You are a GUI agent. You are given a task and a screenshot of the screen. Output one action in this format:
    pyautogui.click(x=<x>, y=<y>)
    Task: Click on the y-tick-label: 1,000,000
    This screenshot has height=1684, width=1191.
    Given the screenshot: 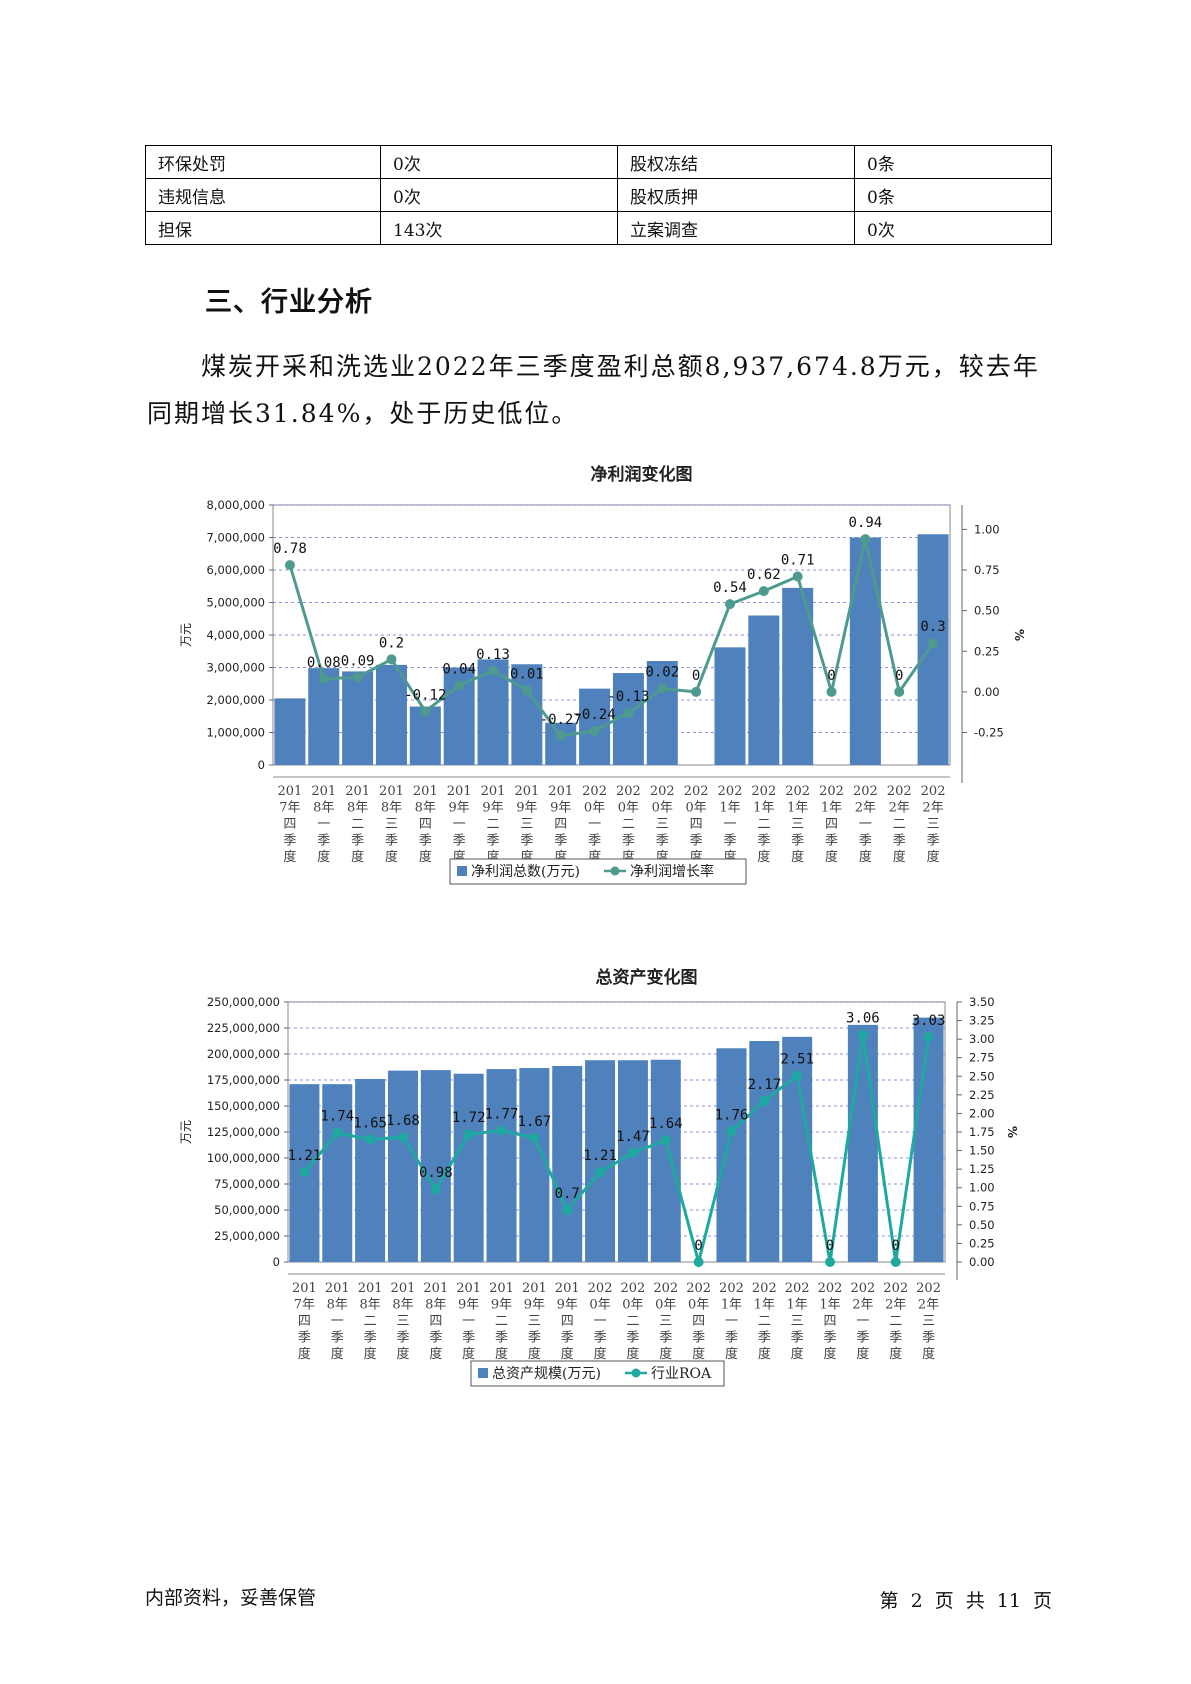 What is the action you would take?
    pyautogui.click(x=235, y=733)
    